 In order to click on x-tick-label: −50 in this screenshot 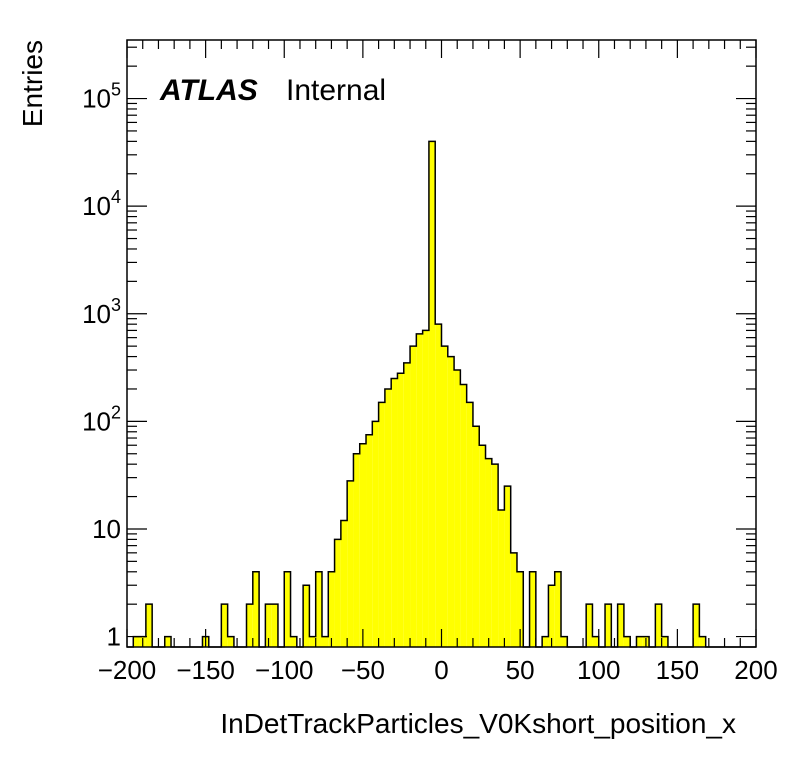, I will do `click(363, 670)`.